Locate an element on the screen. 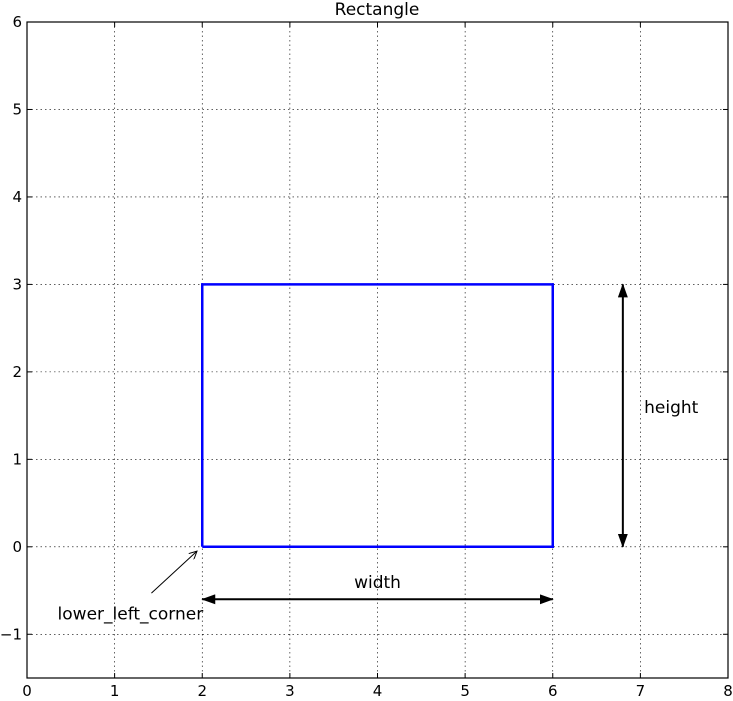 Image resolution: width=733 pixels, height=701 pixels. chart-title: Rectangle is located at coordinates (377, 10).